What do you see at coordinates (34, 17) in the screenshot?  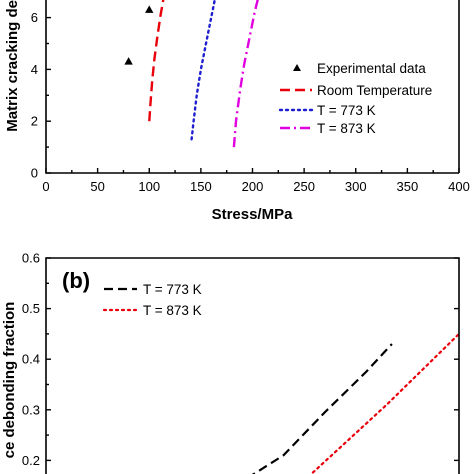 I see `a-y-tick-label: 6` at bounding box center [34, 17].